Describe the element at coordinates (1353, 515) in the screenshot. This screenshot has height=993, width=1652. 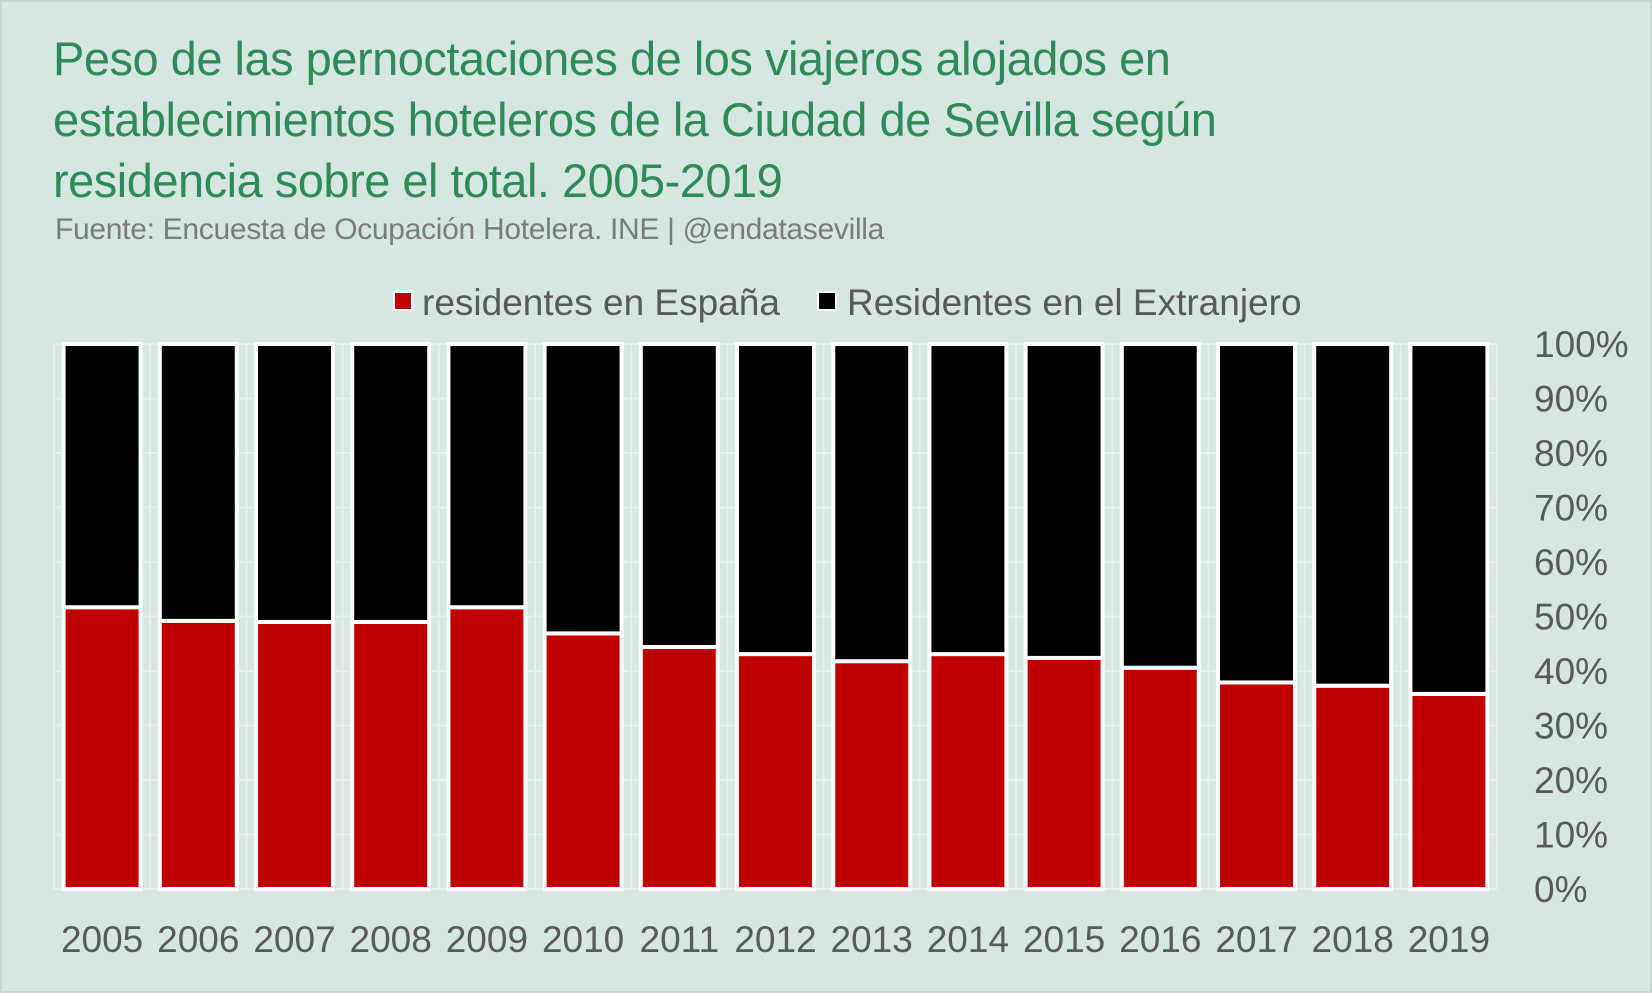
I see `bar-residentes-extranjero-2018` at that location.